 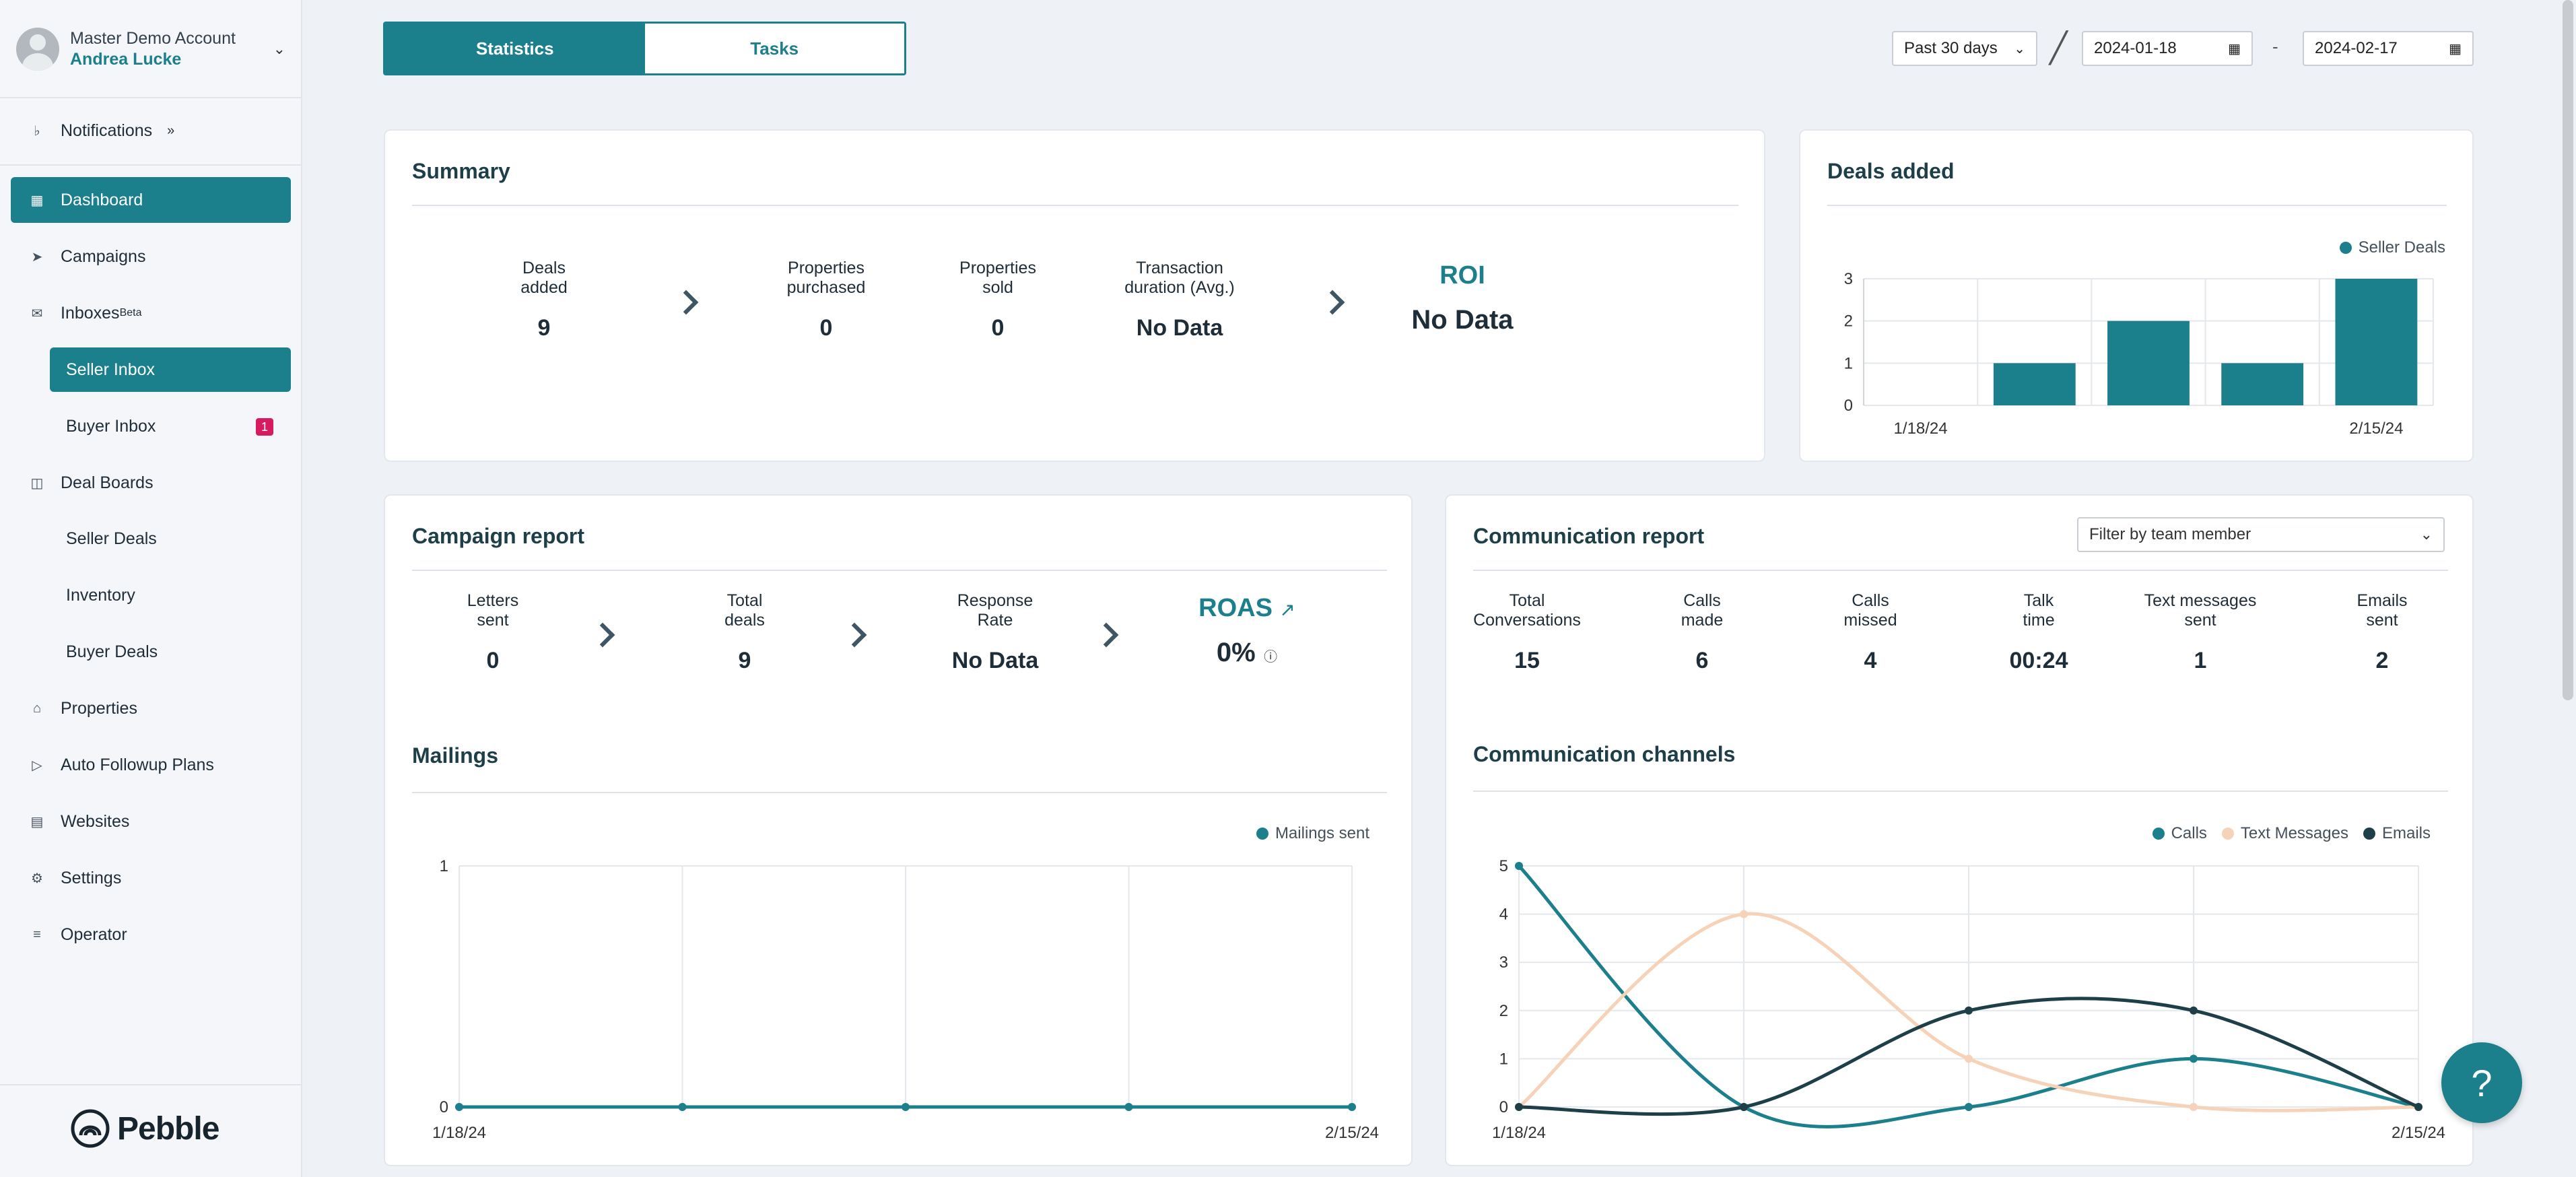 What do you see at coordinates (91, 877) in the screenshot?
I see `sidebar-item-label: Settings` at bounding box center [91, 877].